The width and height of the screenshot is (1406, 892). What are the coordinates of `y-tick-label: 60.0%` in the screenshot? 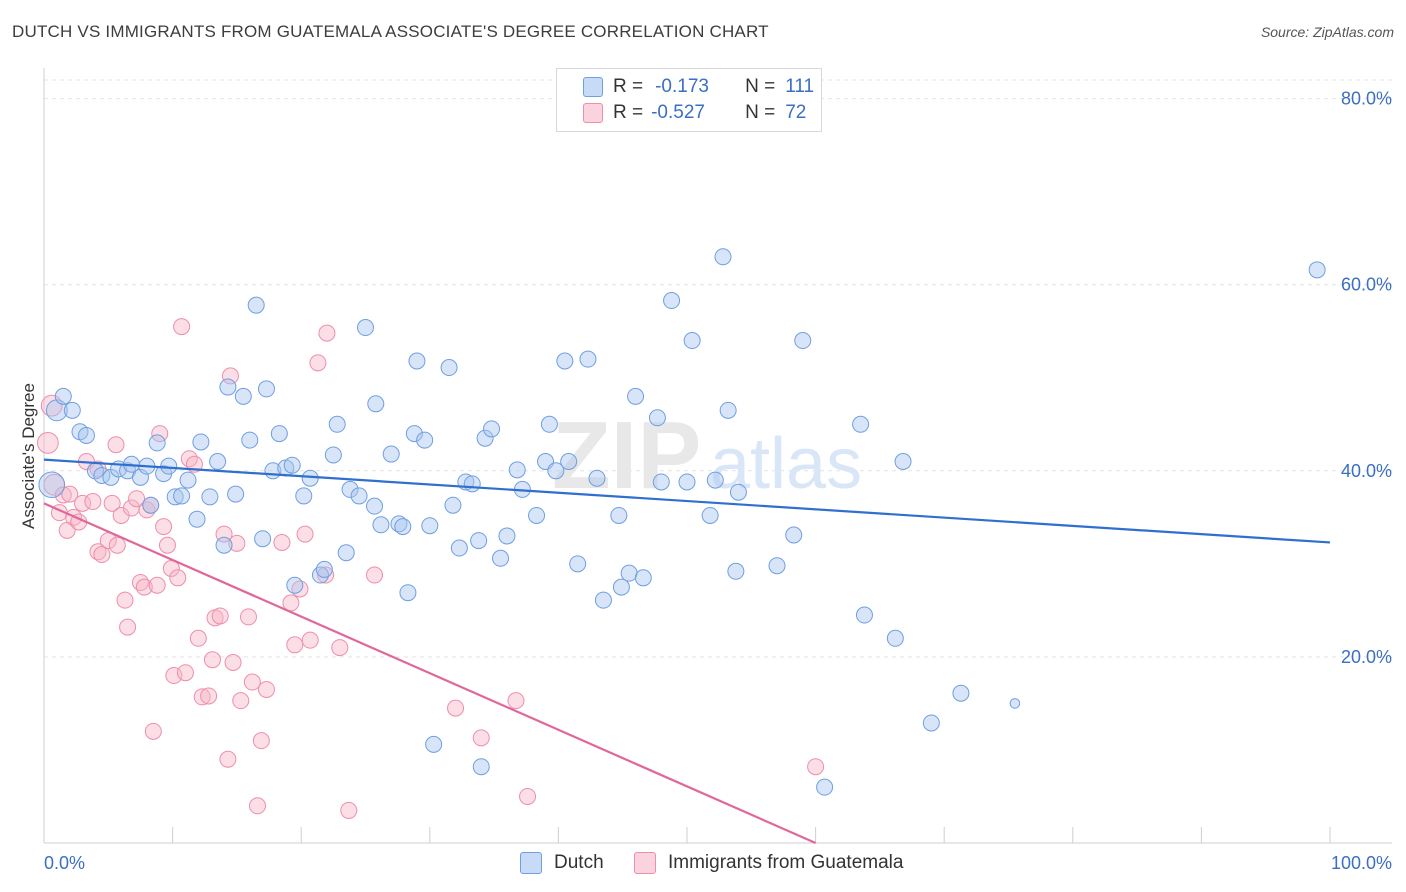 It's located at (1366, 285).